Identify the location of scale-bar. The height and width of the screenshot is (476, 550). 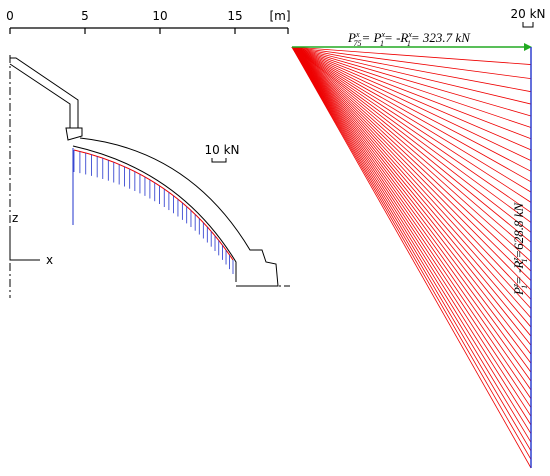
(149, 30).